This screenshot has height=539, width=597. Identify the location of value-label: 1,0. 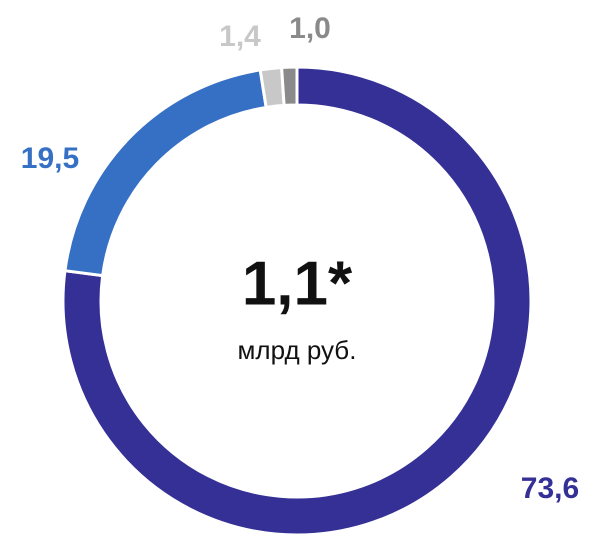
(310, 28).